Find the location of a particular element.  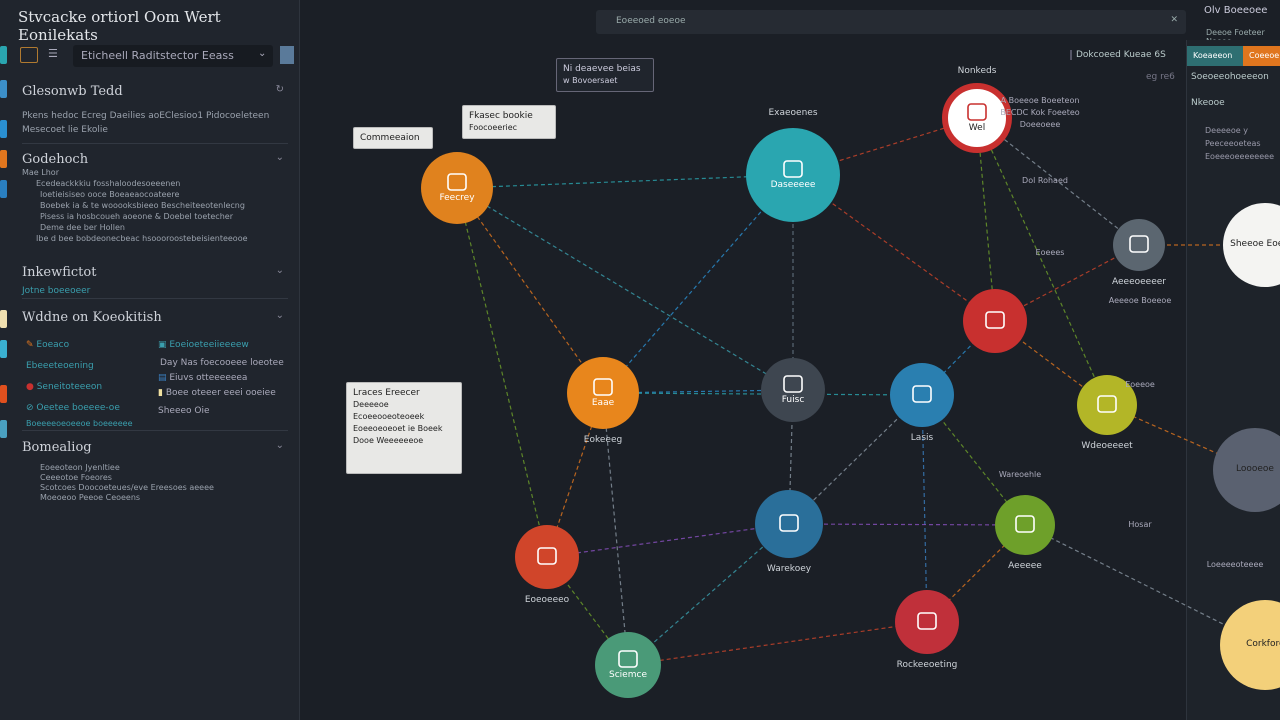

text-line: Ceeeotoe Foeores is located at coordinates (76, 477).